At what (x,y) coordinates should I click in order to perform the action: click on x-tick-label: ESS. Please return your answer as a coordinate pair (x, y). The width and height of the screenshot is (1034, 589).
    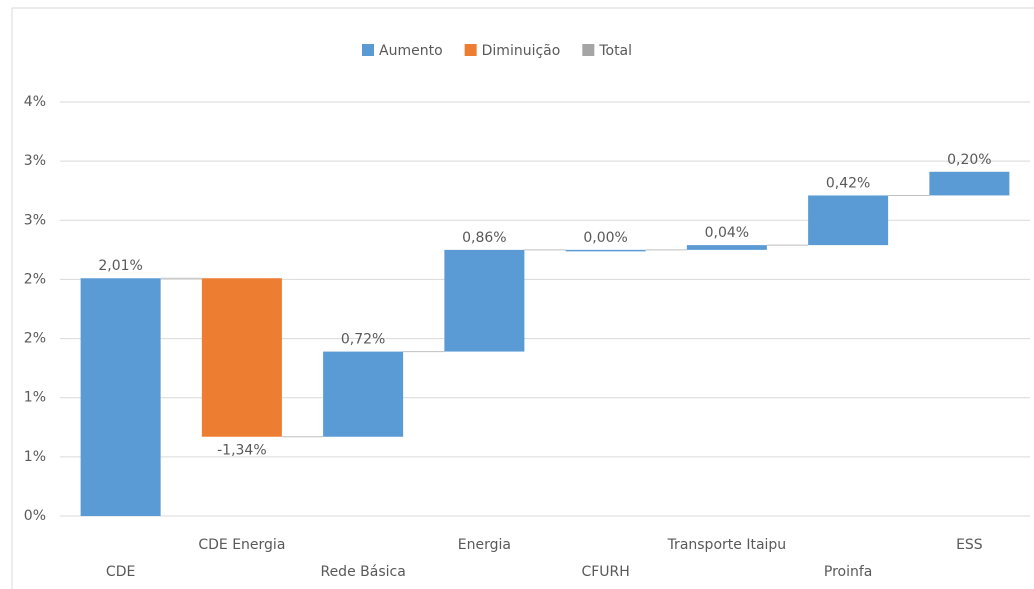
    Looking at the image, I should click on (969, 545).